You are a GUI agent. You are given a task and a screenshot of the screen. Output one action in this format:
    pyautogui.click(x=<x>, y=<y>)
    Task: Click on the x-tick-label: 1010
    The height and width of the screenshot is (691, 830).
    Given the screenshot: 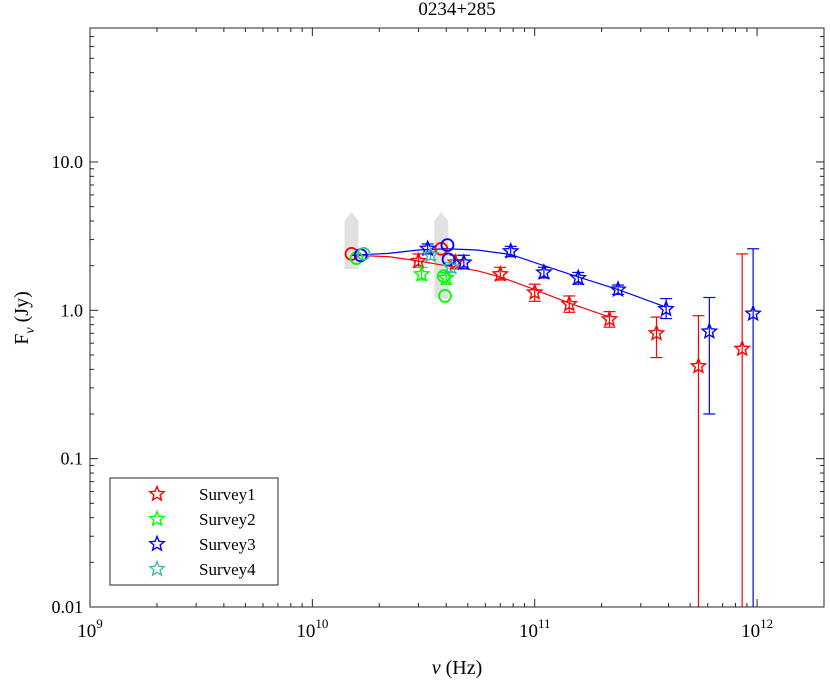 What is the action you would take?
    pyautogui.click(x=312, y=629)
    